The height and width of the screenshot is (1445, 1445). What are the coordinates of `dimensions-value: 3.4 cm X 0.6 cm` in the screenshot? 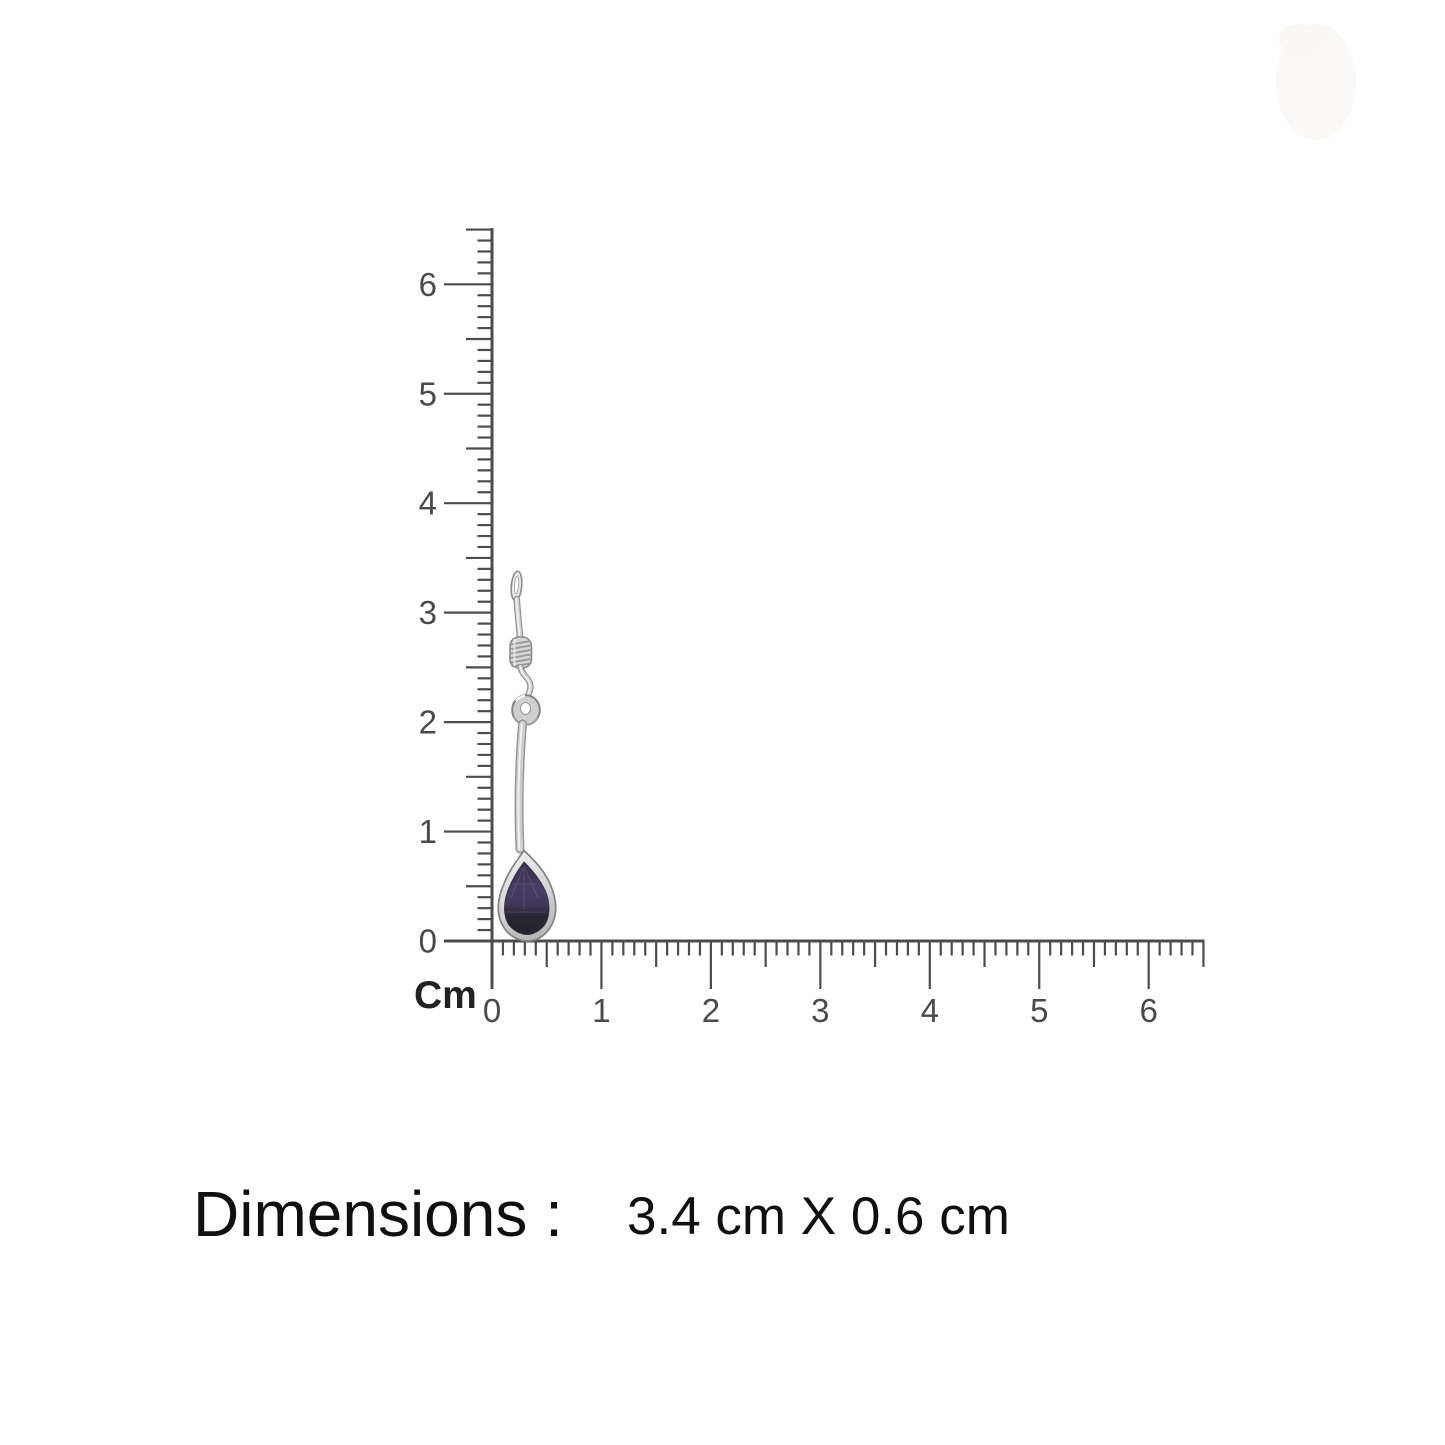 It's located at (818, 1216).